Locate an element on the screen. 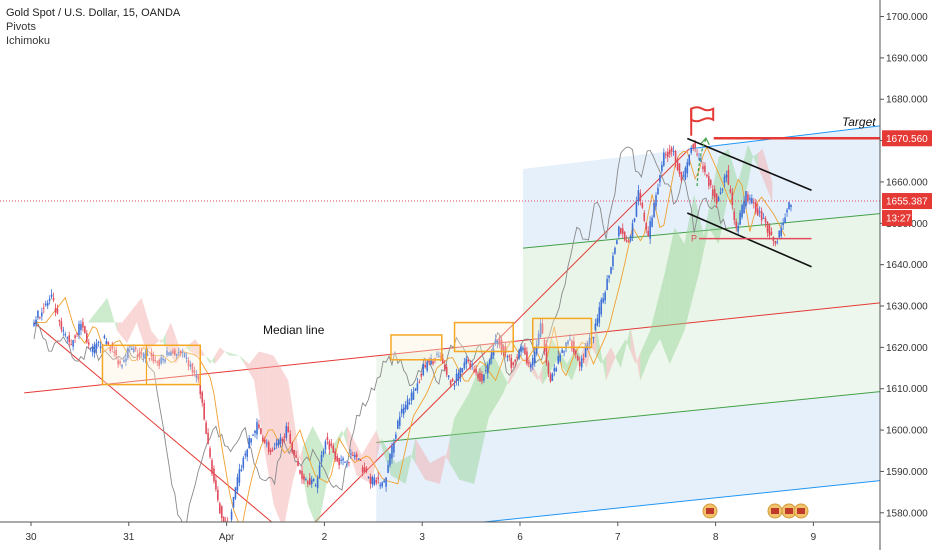 Image resolution: width=932 pixels, height=550 pixels. current-price-label: 1655.387 is located at coordinates (907, 202).